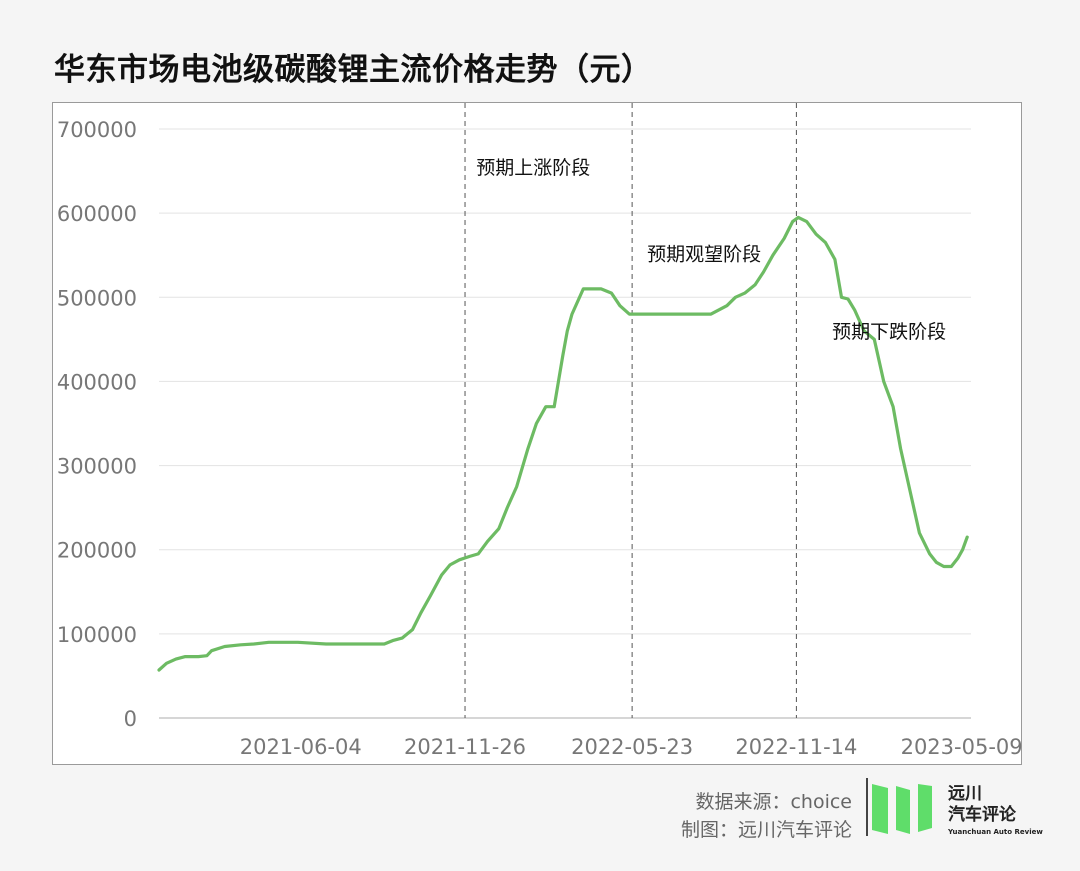  Describe the element at coordinates (97, 382) in the screenshot. I see `y-tick-label: 400000` at that location.